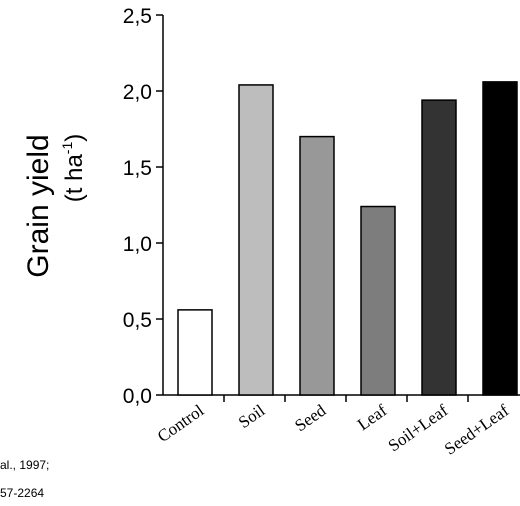  I want to click on y-axis-label-line2: (t ha-1), so click(73, 168).